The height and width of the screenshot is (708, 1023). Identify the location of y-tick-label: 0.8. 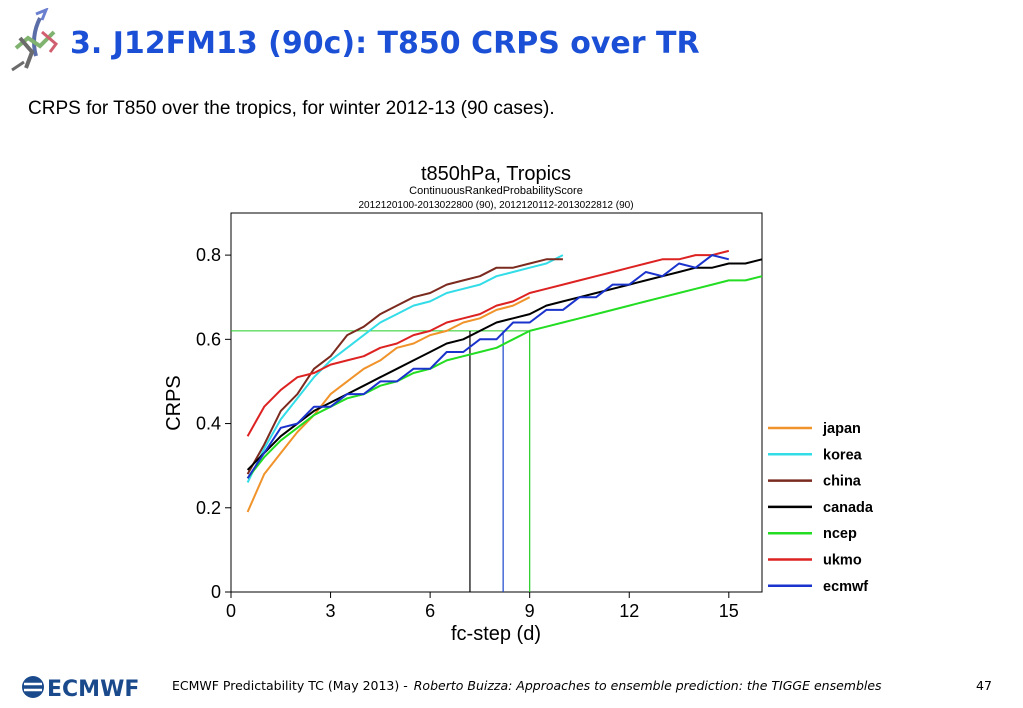
(208, 255).